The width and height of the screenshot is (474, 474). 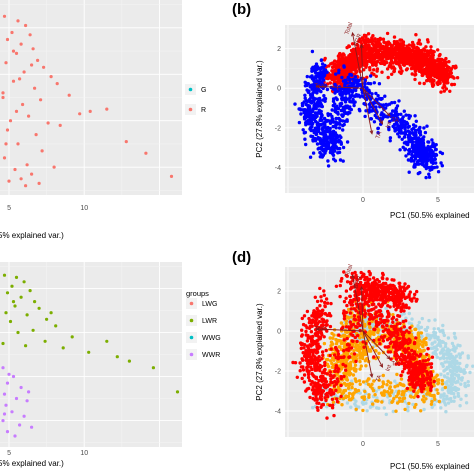 I want to click on data-points, so click(x=90, y=355).